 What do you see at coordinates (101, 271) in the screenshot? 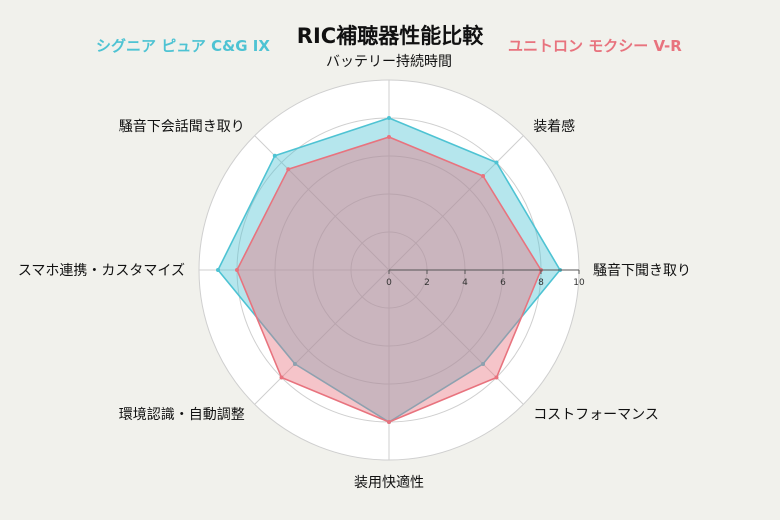
I see `category-label: スマホ連携・カスタマイズ` at bounding box center [101, 271].